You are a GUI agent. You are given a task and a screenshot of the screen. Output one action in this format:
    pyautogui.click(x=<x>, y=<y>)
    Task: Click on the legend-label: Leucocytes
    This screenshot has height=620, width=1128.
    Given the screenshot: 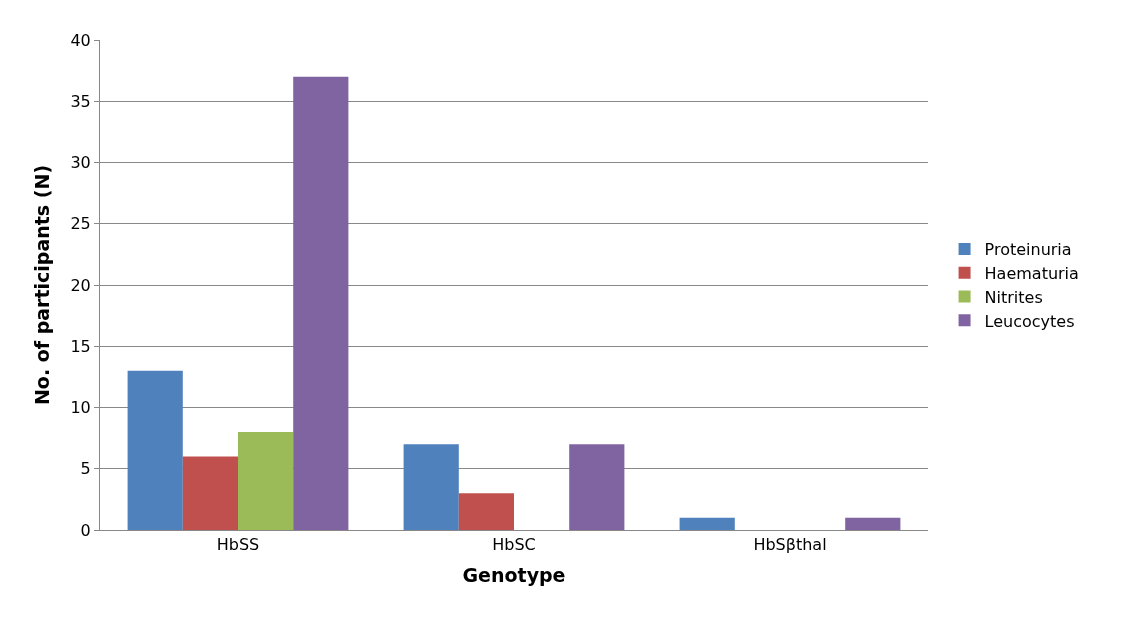 What is the action you would take?
    pyautogui.click(x=1029, y=321)
    